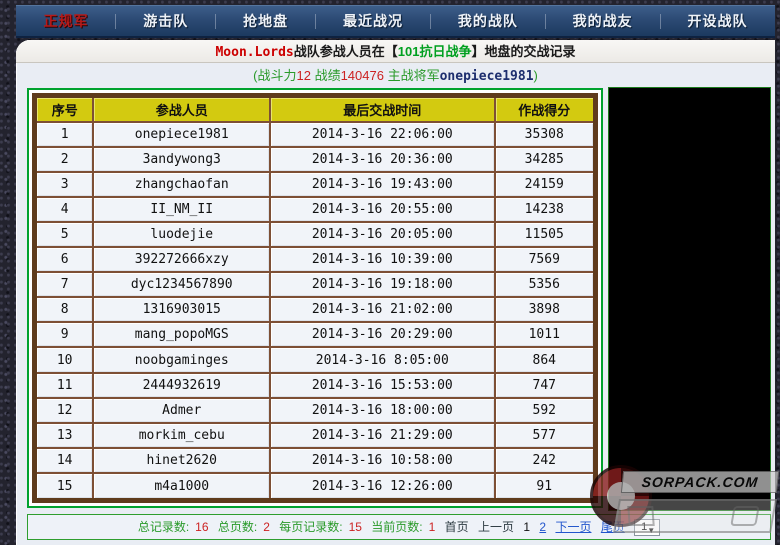  I want to click on table-row: 8 1316903015 2014-3-16 21:02:00 3898, so click(315, 310).